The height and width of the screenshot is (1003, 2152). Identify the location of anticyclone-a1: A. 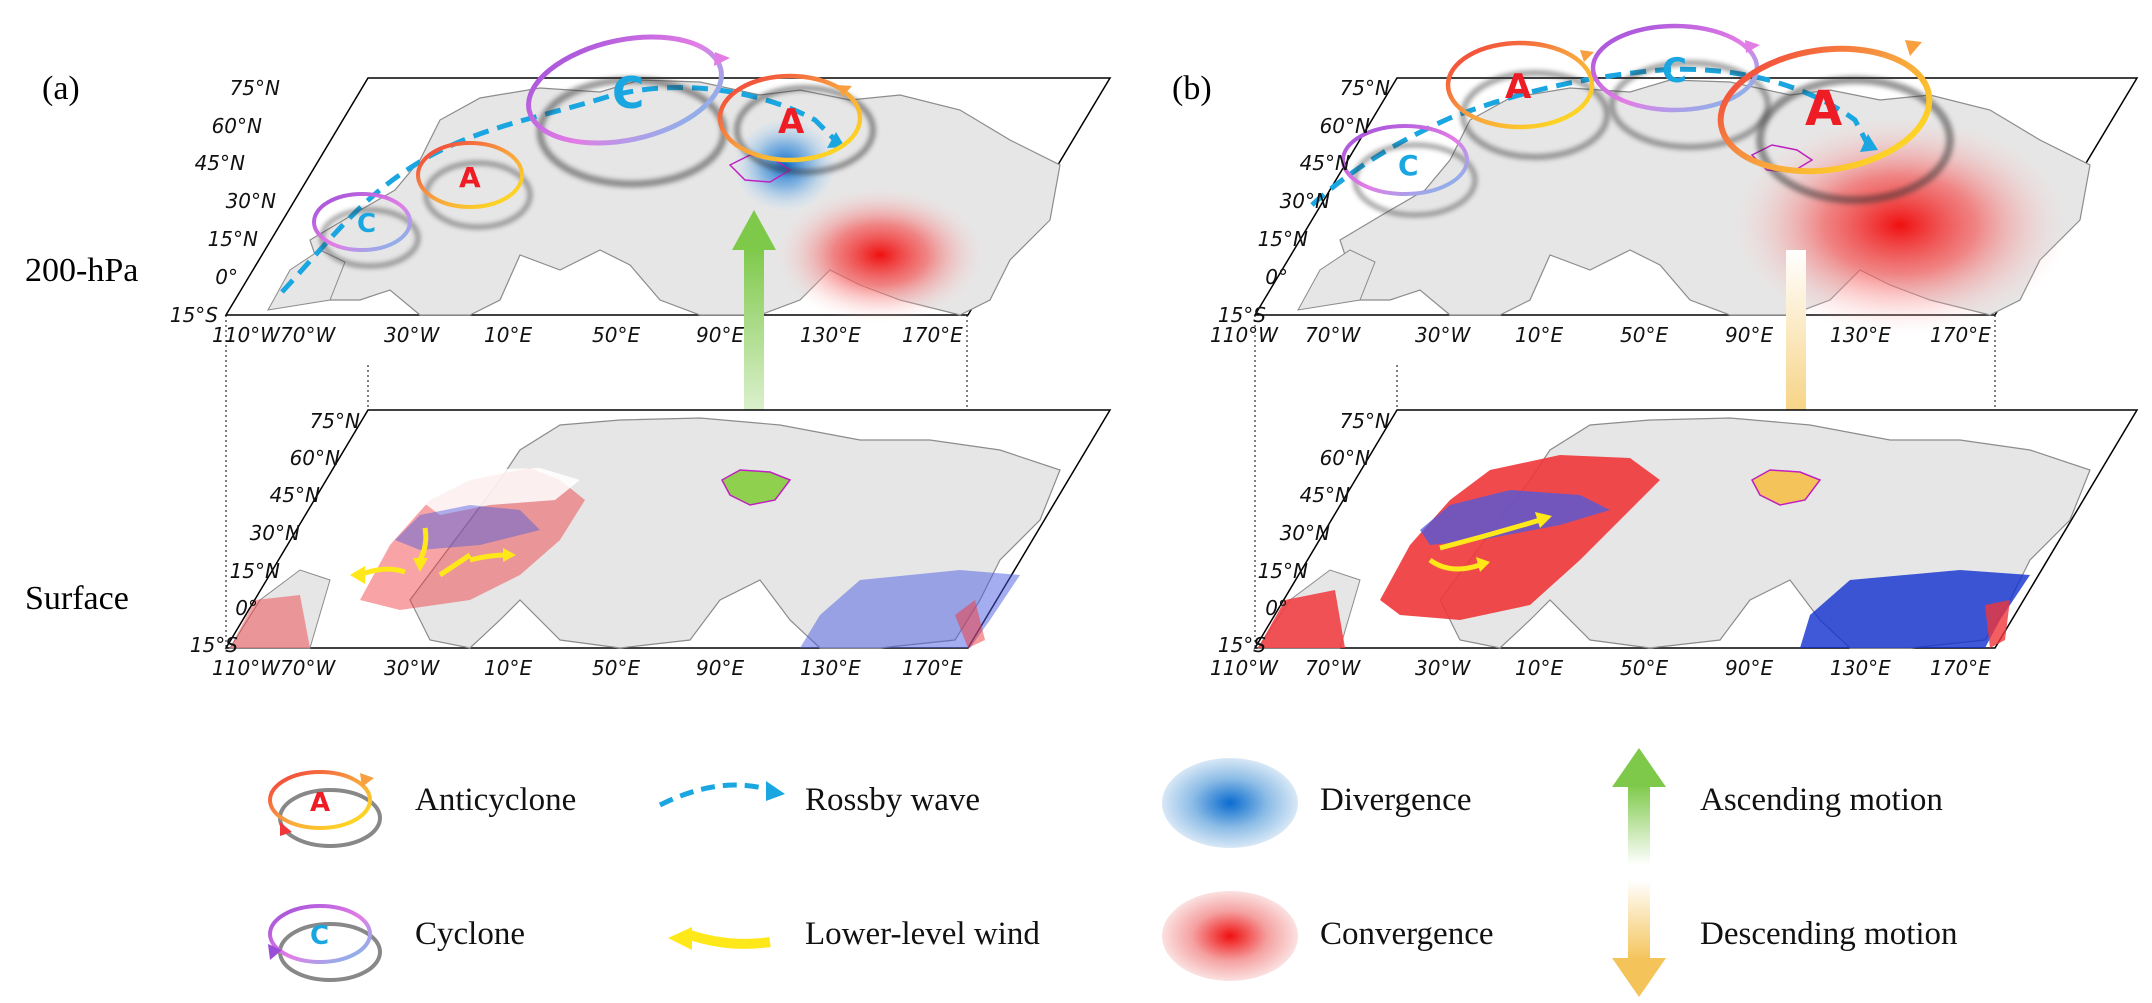
(474, 185).